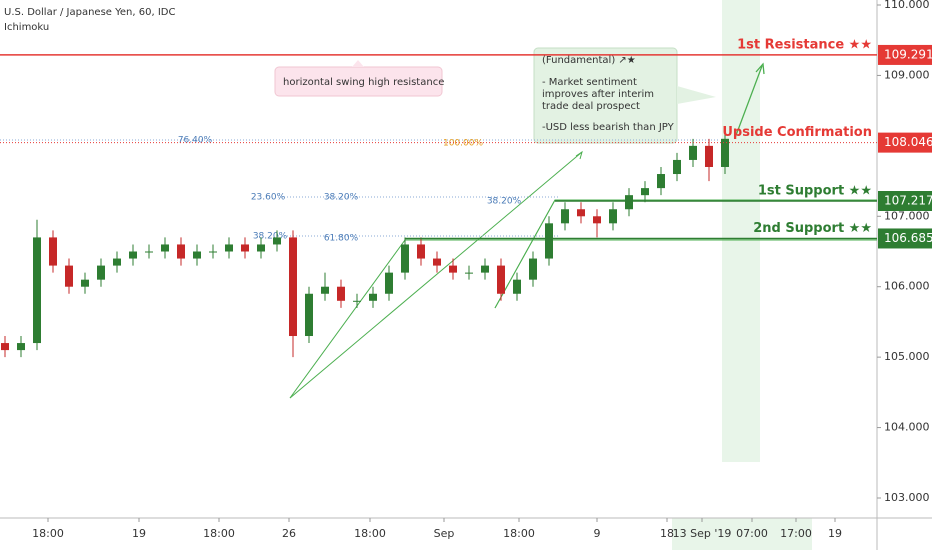  I want to click on axis-highlight, so click(742, 534).